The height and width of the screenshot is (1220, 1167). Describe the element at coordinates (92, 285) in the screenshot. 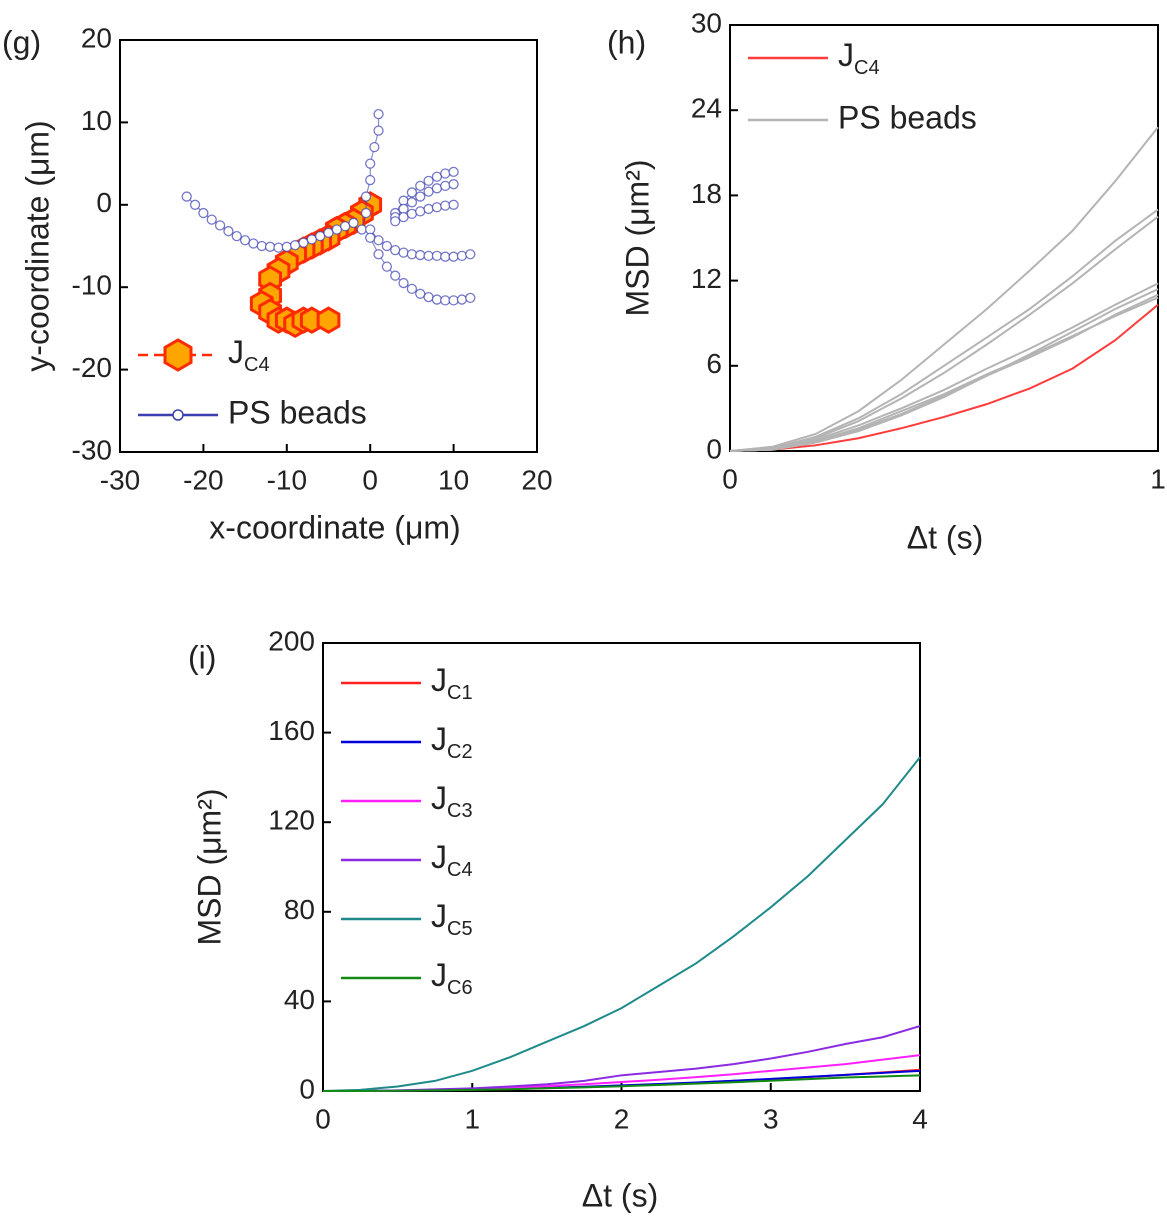

I see `y-tick-label: -10` at that location.